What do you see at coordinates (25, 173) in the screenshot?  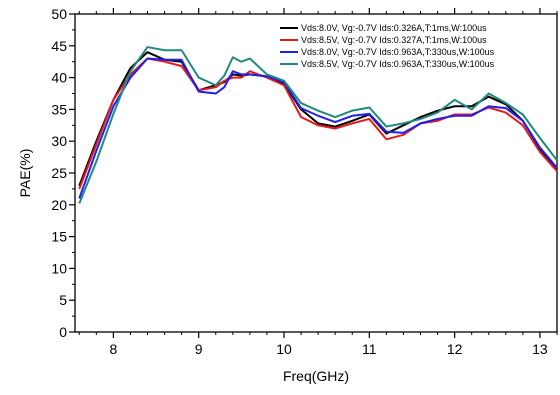 I see `y-axis-label: PAE(%)` at bounding box center [25, 173].